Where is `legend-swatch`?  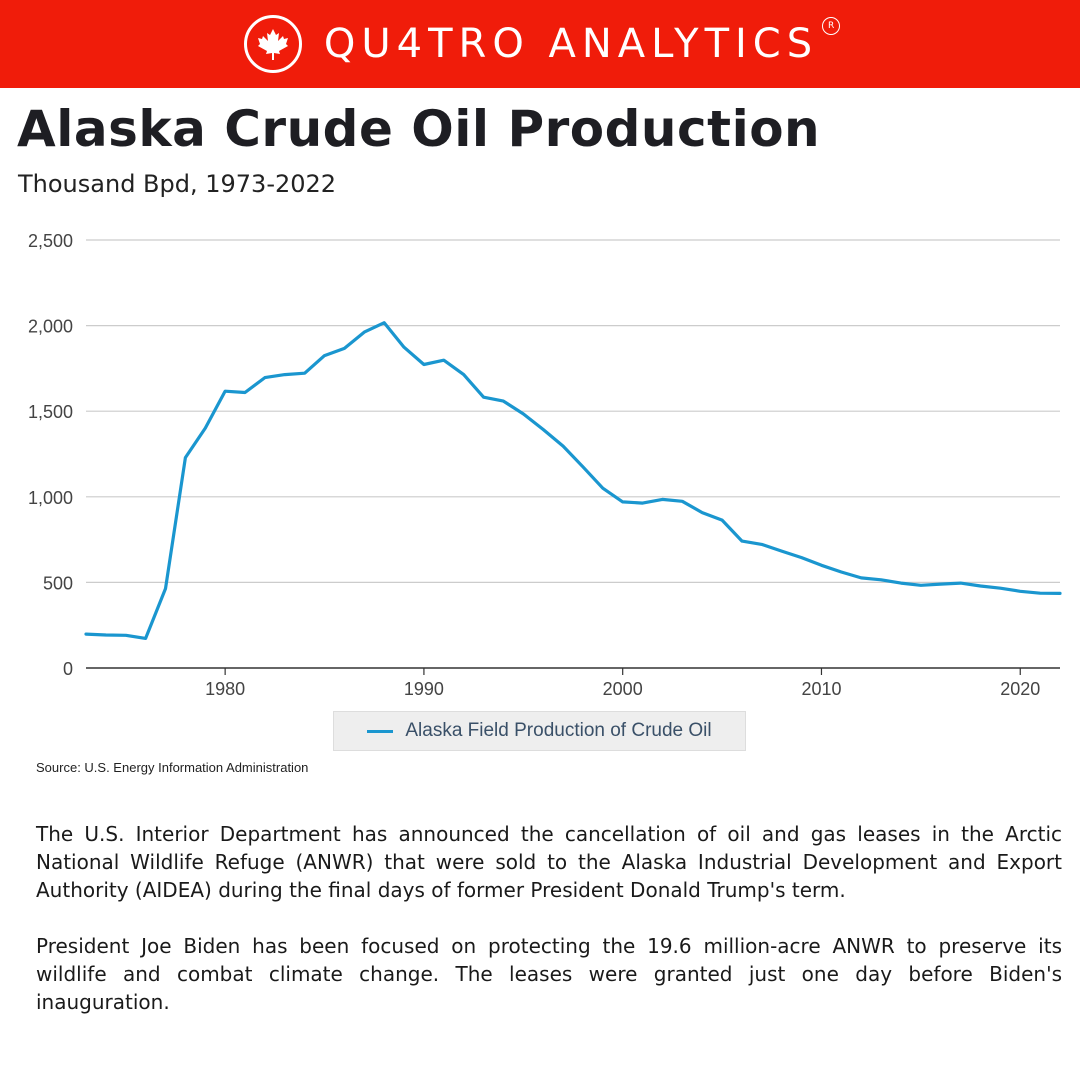
legend-swatch is located at coordinates (380, 731).